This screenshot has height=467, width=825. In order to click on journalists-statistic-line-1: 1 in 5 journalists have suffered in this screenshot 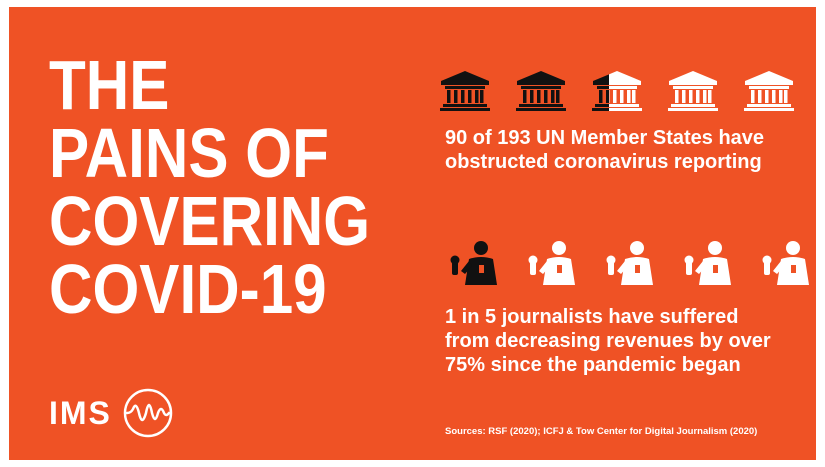, I will do `click(592, 317)`.